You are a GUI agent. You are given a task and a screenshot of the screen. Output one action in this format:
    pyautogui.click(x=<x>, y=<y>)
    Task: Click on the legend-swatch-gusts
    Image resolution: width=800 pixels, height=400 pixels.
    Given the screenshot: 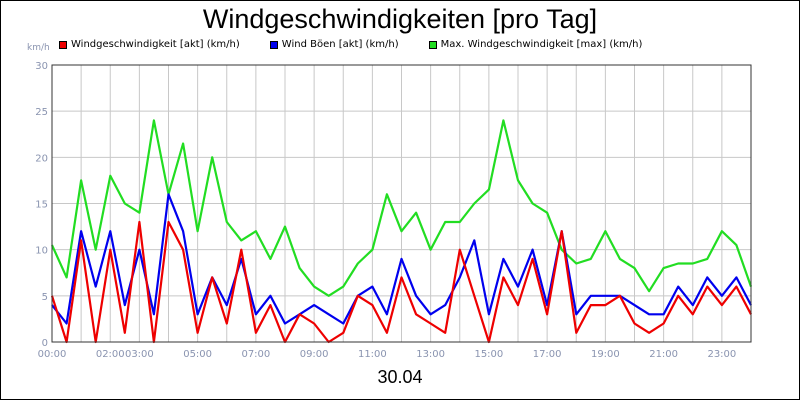 What is the action you would take?
    pyautogui.click(x=273, y=44)
    